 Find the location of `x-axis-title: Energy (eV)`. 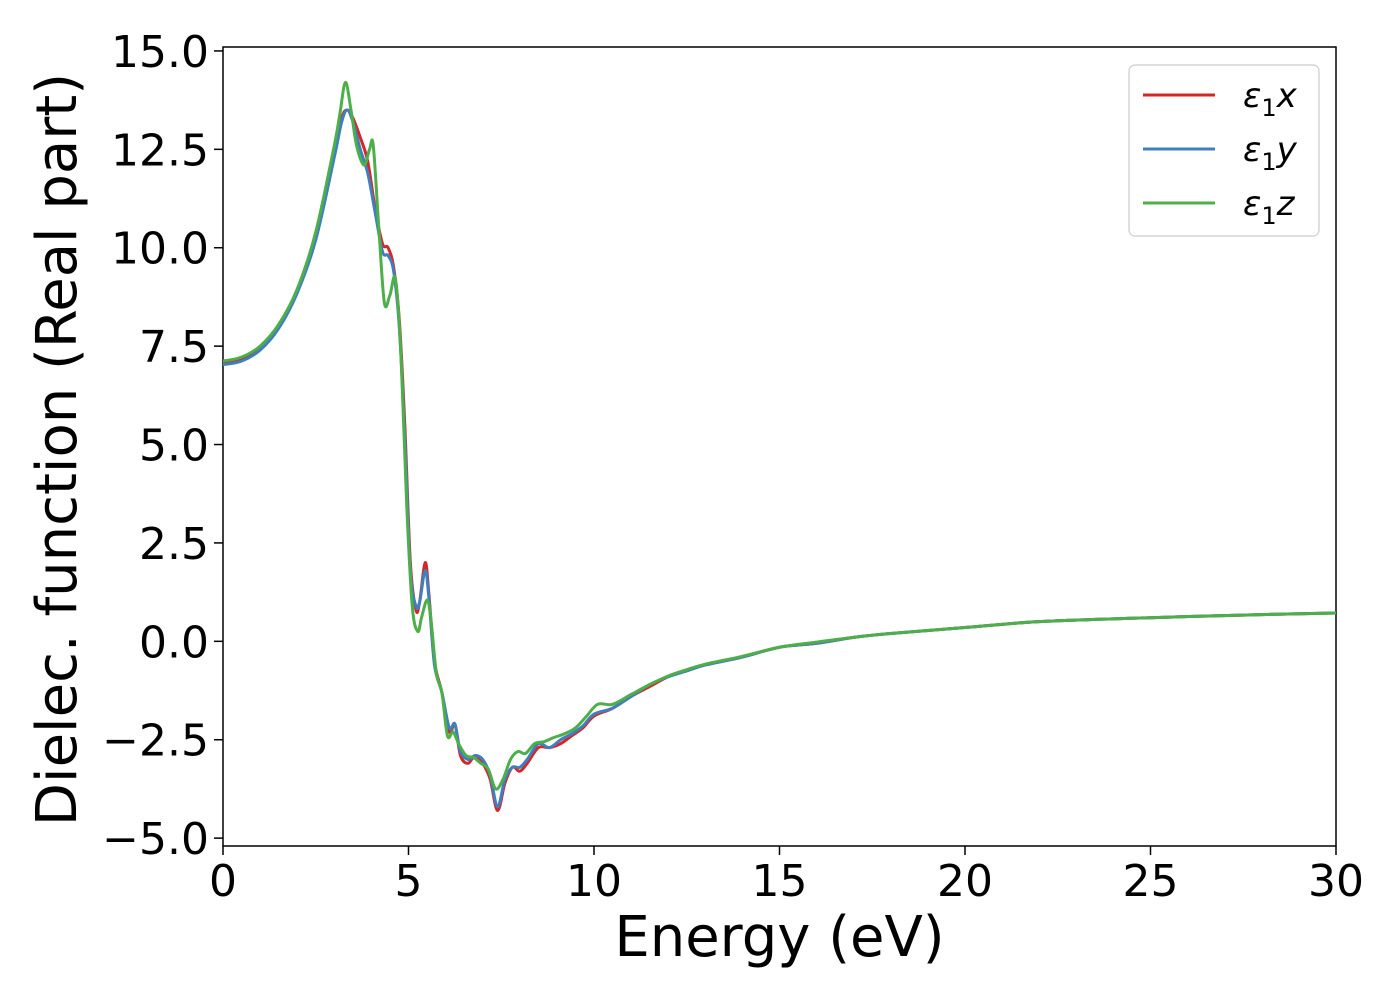

x-axis-title: Energy (eV) is located at coordinates (779, 937).